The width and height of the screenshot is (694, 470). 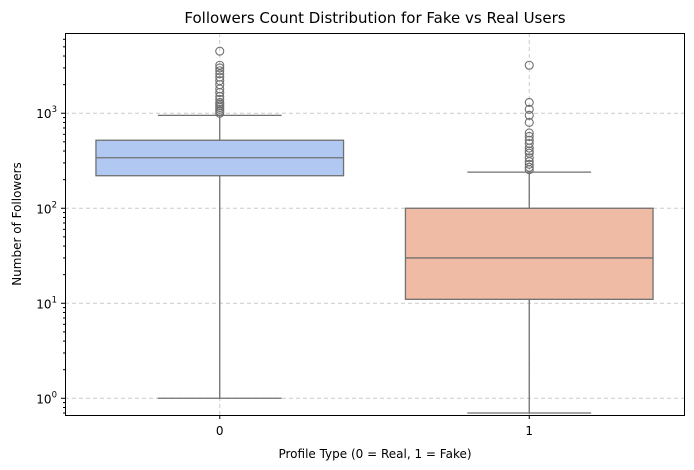 What do you see at coordinates (46, 303) in the screenshot?
I see `y-tick-label: 10¹` at bounding box center [46, 303].